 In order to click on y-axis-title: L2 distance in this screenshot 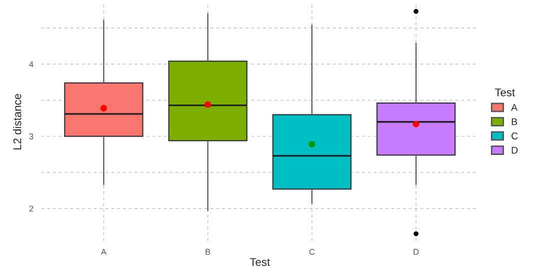, I will do `click(17, 122)`.